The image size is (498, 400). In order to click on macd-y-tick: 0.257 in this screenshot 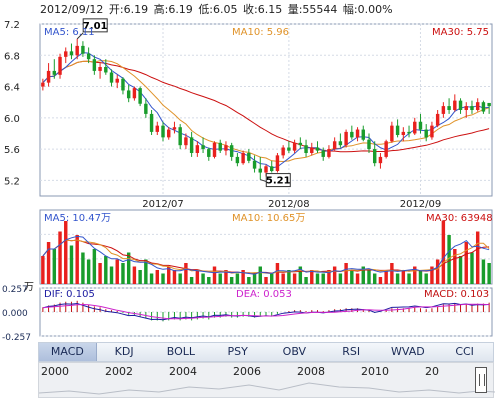, I will do `click(15, 290)`.